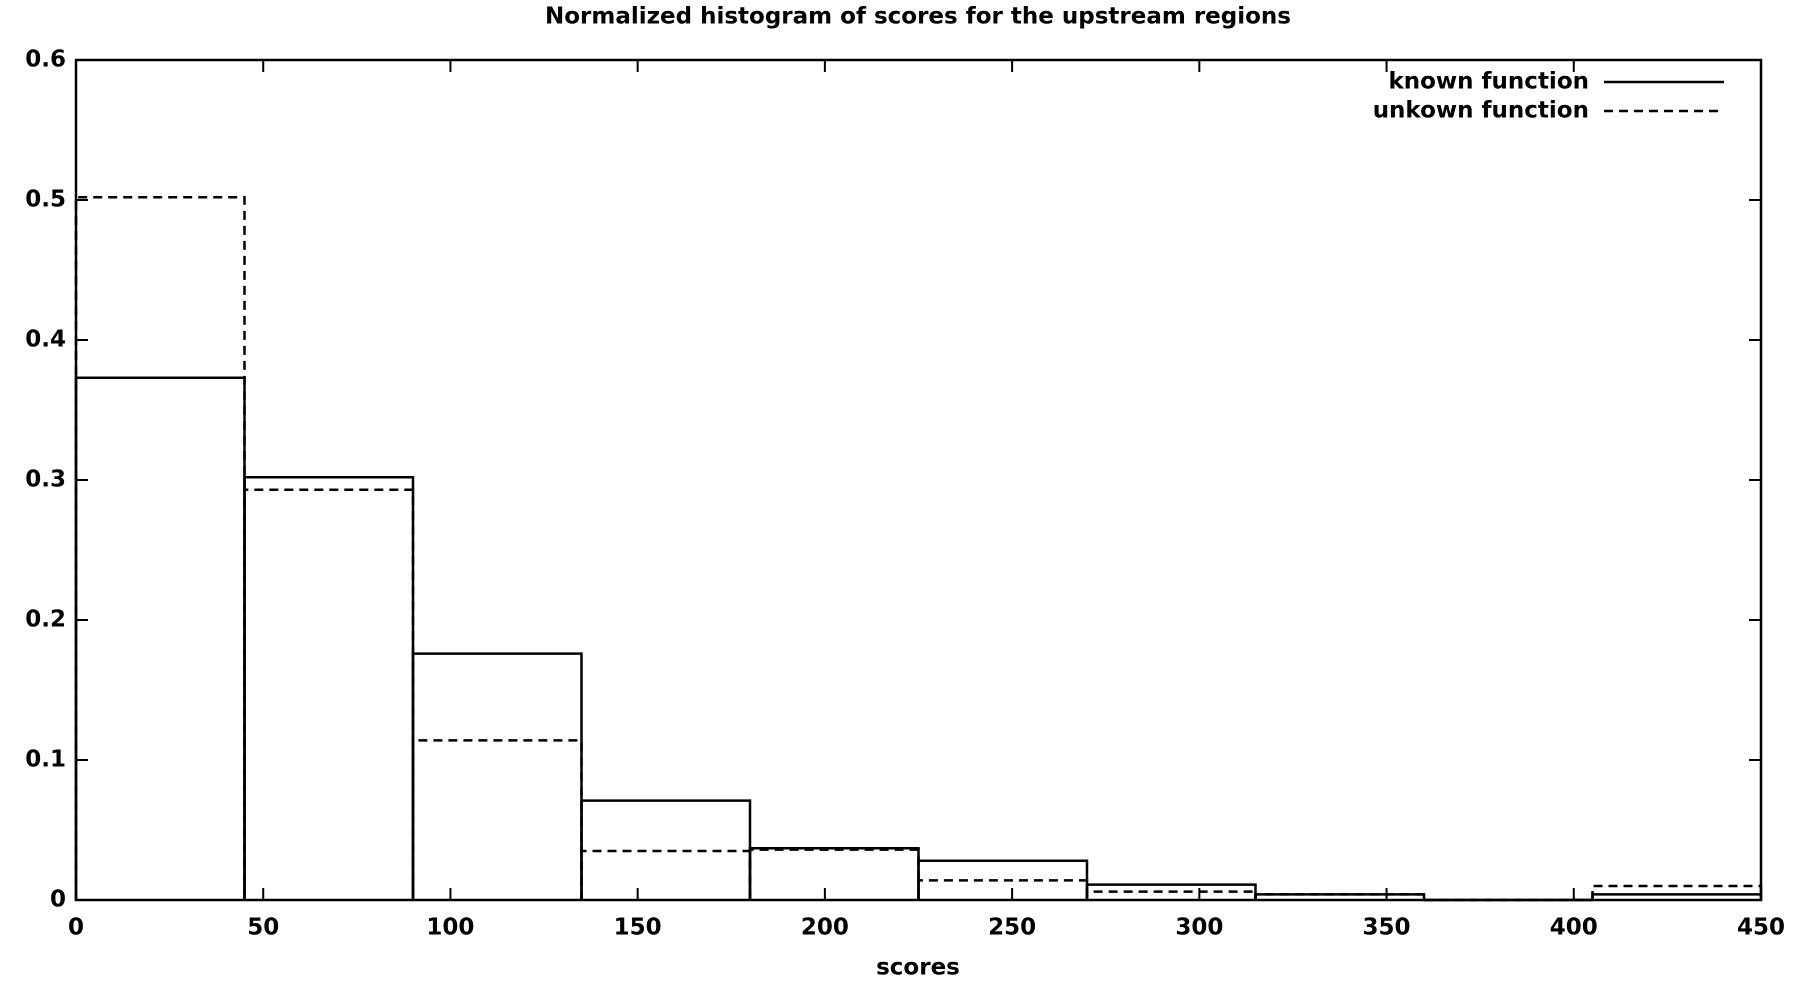  I want to click on x-tick-label: 400, so click(1574, 928).